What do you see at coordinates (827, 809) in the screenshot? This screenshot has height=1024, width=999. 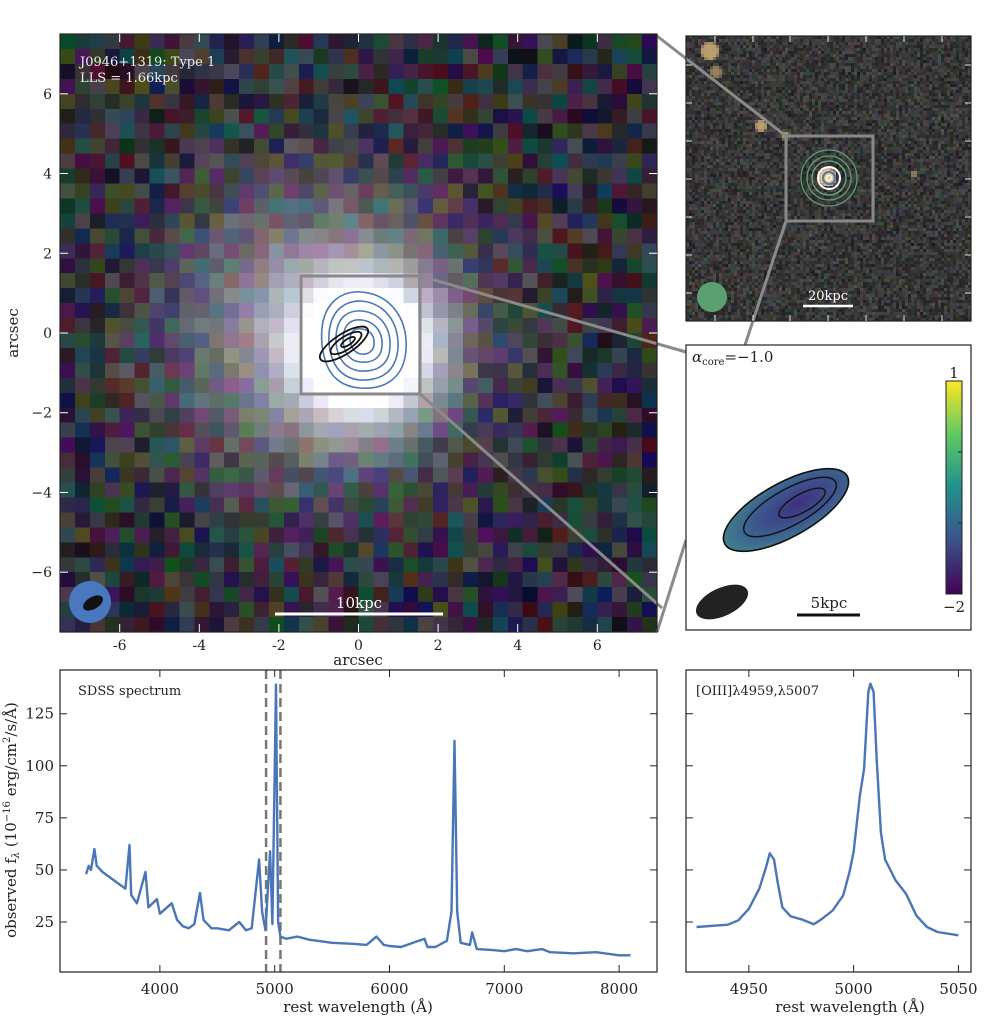 I see `oiii-line` at bounding box center [827, 809].